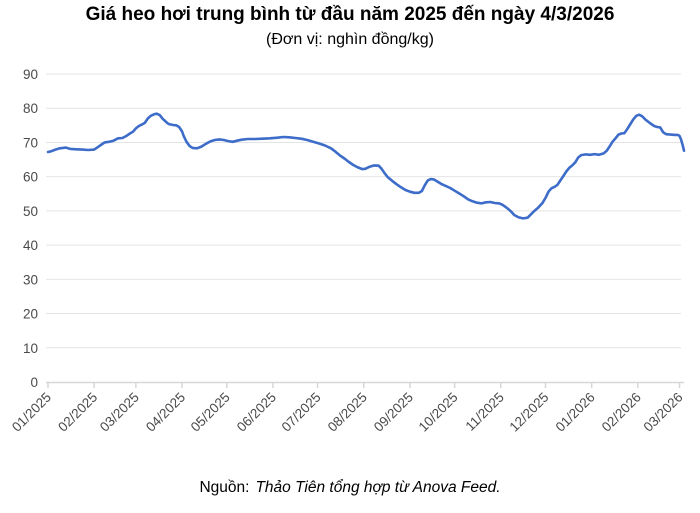 The height and width of the screenshot is (513, 700). What do you see at coordinates (350, 39) in the screenshot?
I see `chart-subtitle: (Đơn vị: nghìn đồng/kg)` at bounding box center [350, 39].